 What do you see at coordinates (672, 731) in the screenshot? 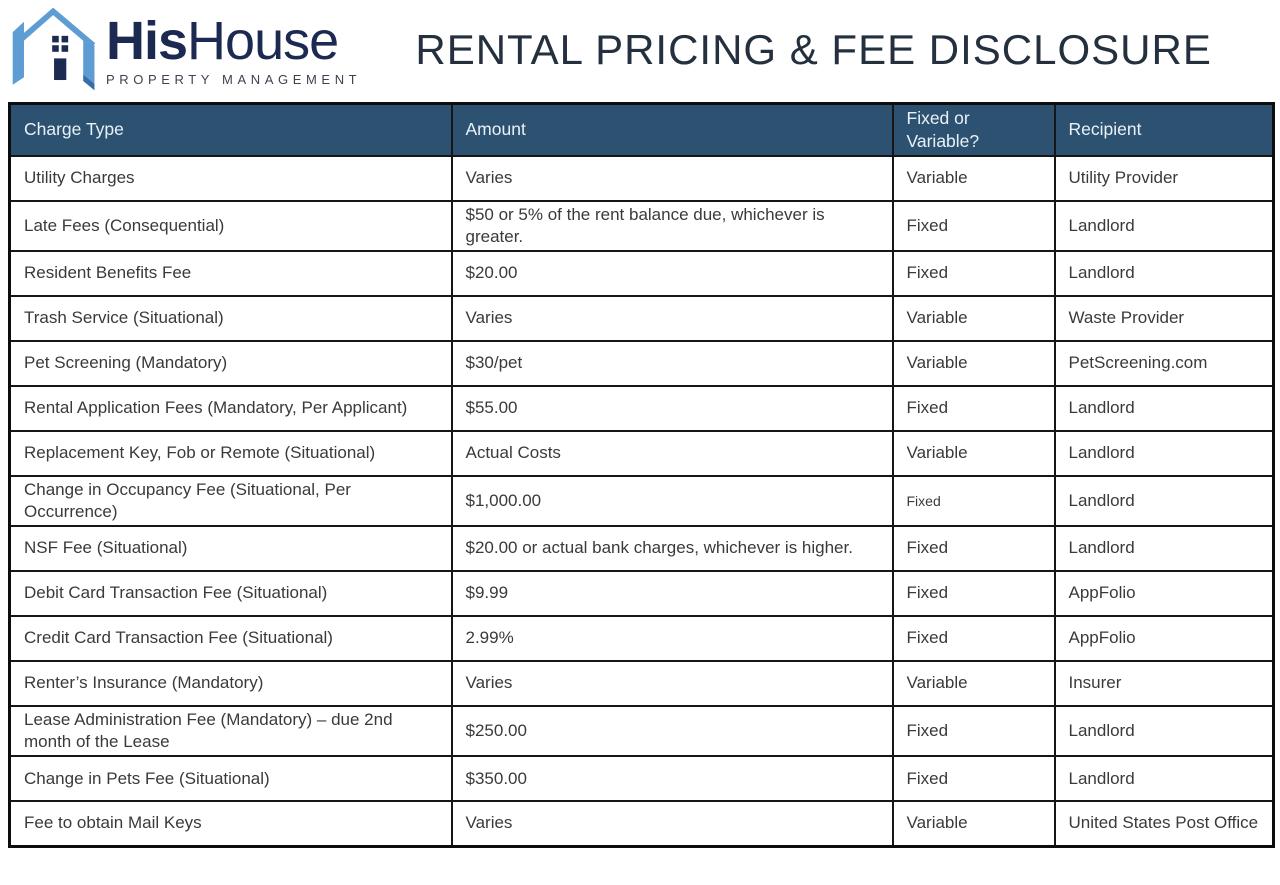
I see `amount-cell: $250.00` at bounding box center [672, 731].